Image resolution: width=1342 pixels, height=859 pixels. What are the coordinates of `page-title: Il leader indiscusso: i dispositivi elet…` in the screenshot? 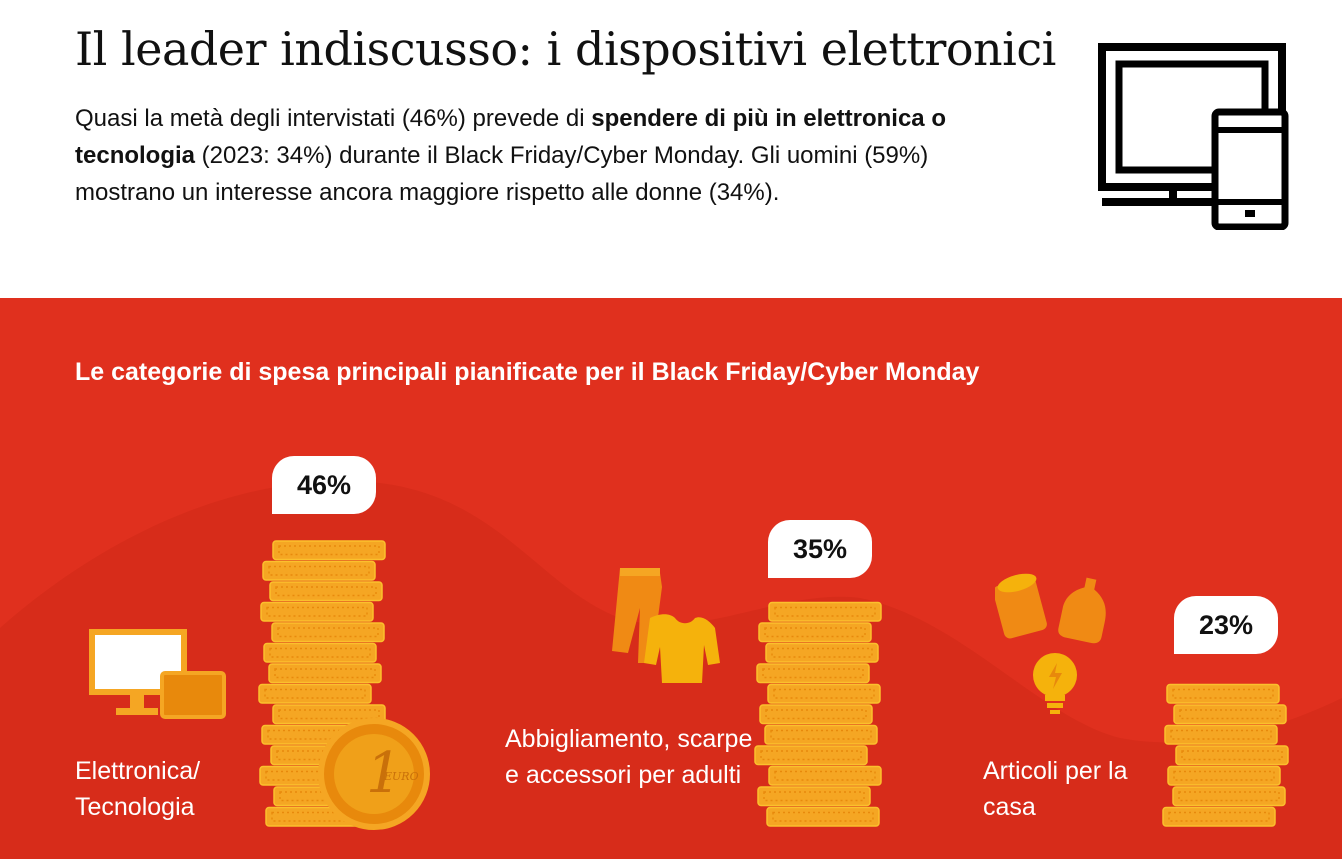 It's located at (565, 49).